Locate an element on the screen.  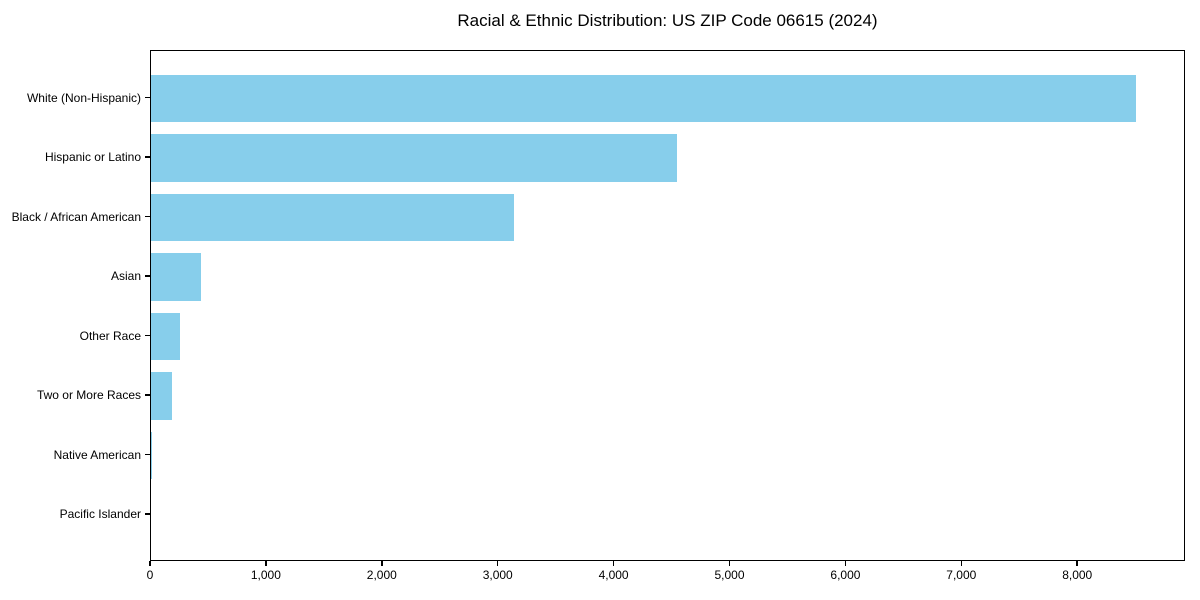
y-axis-label: Pacific Islander is located at coordinates (100, 514).